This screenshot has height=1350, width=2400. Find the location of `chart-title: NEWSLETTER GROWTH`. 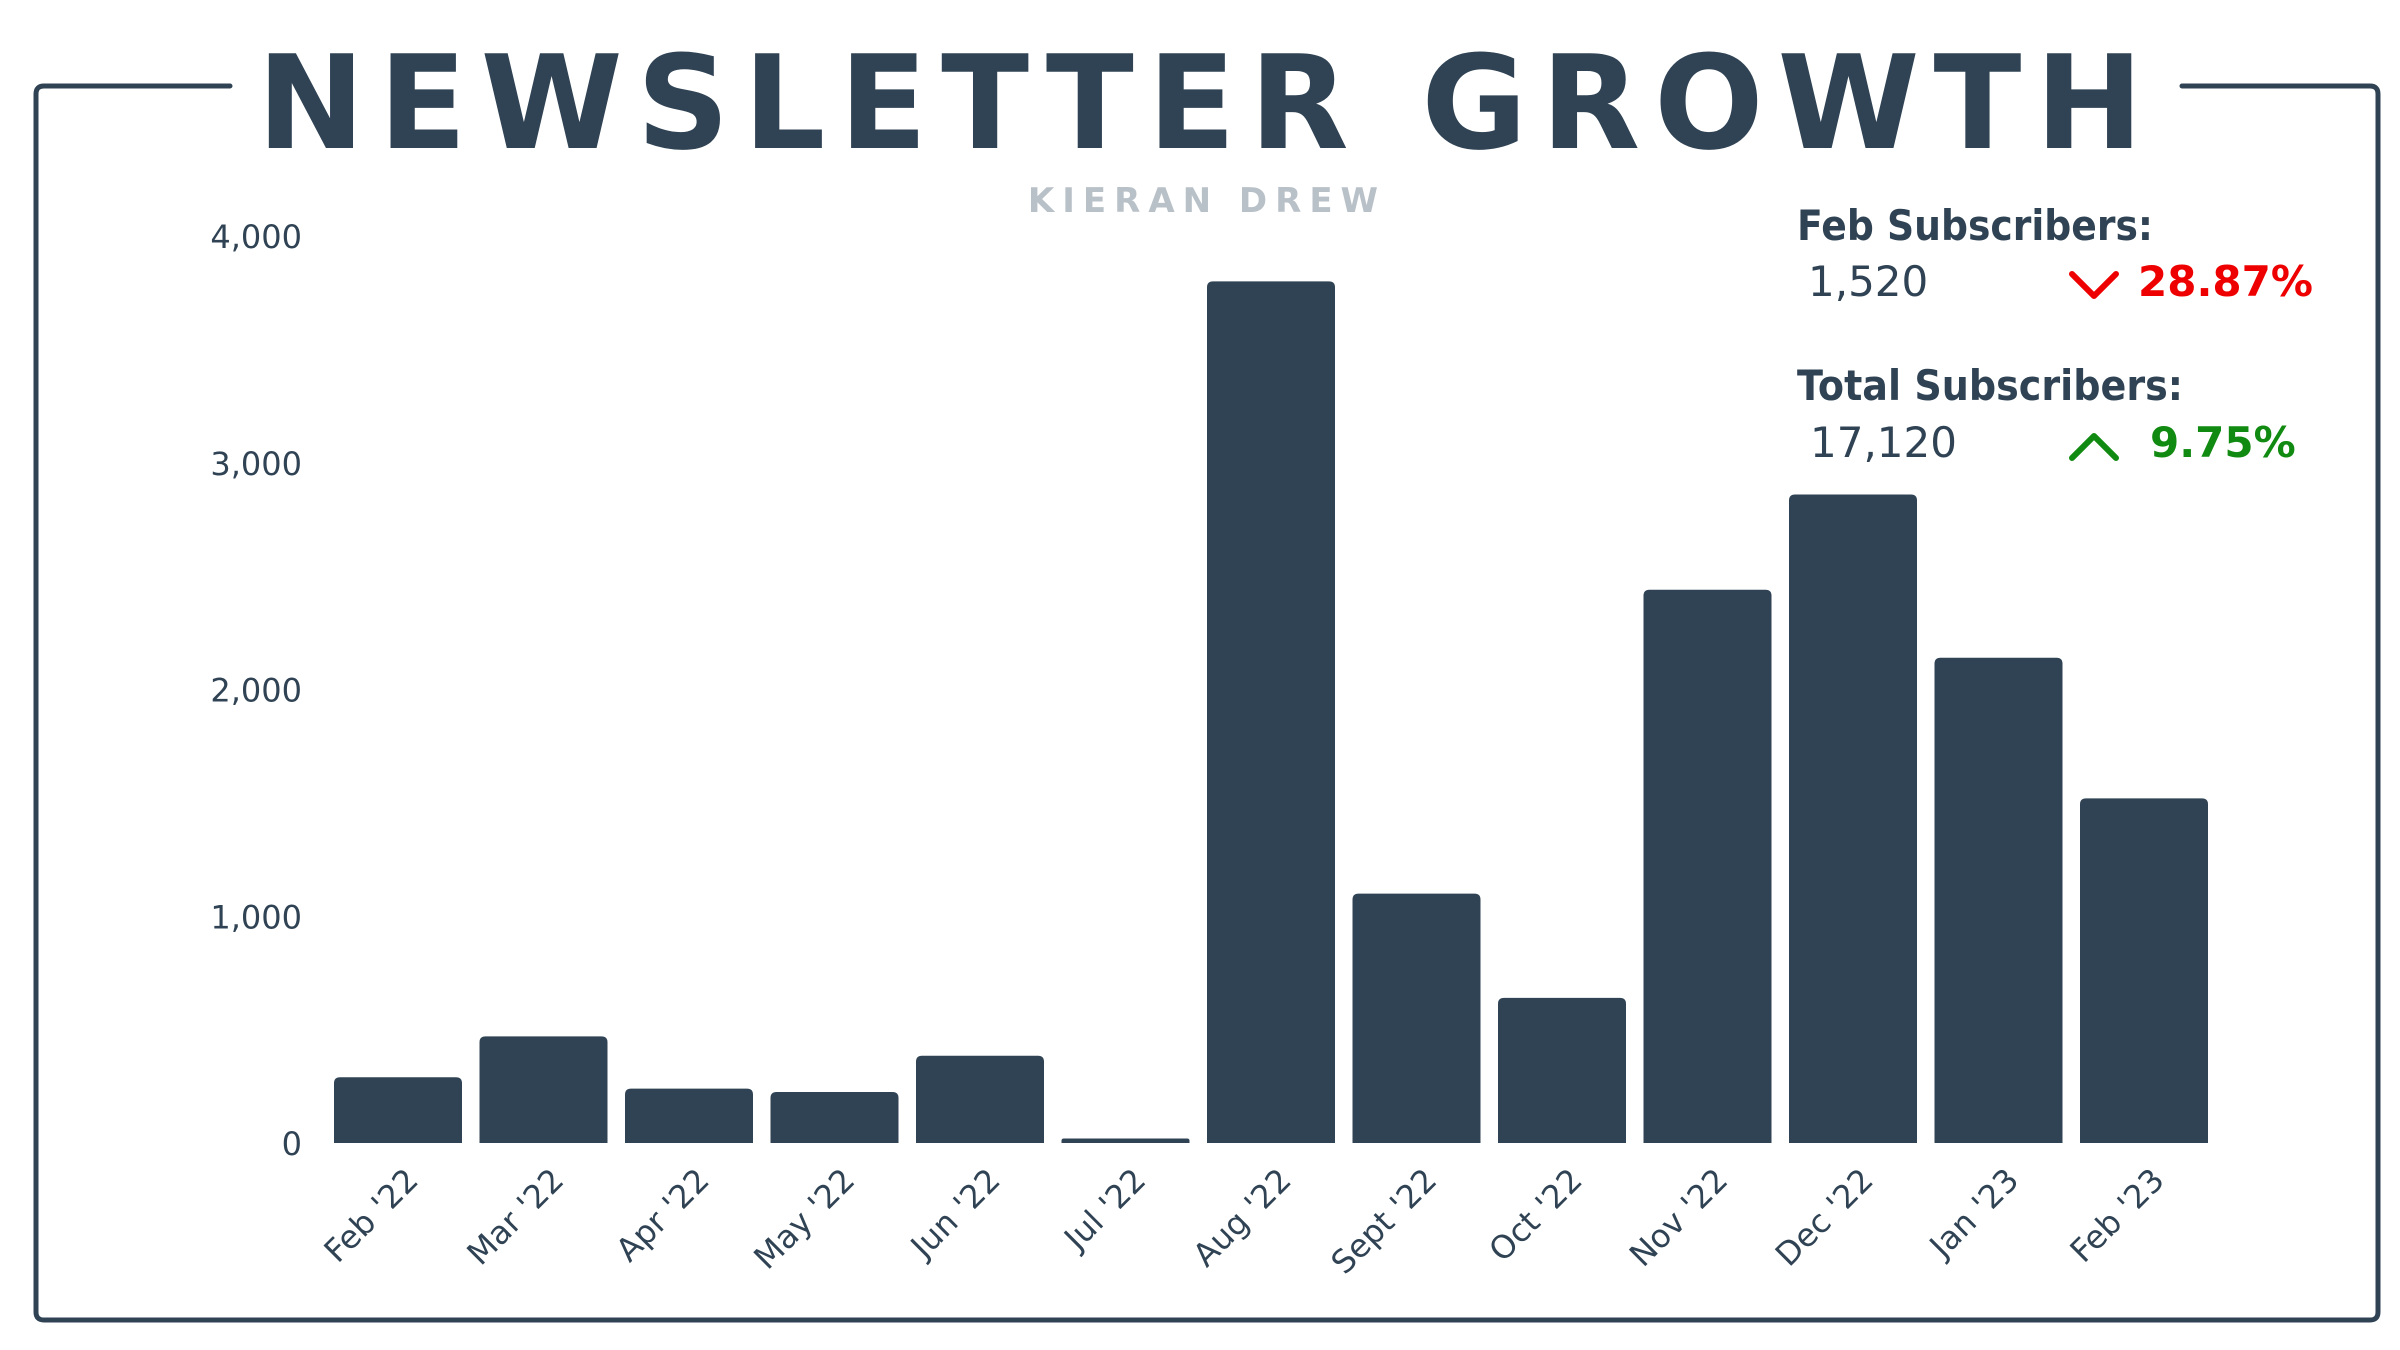

chart-title: NEWSLETTER GROWTH is located at coordinates (1207, 103).